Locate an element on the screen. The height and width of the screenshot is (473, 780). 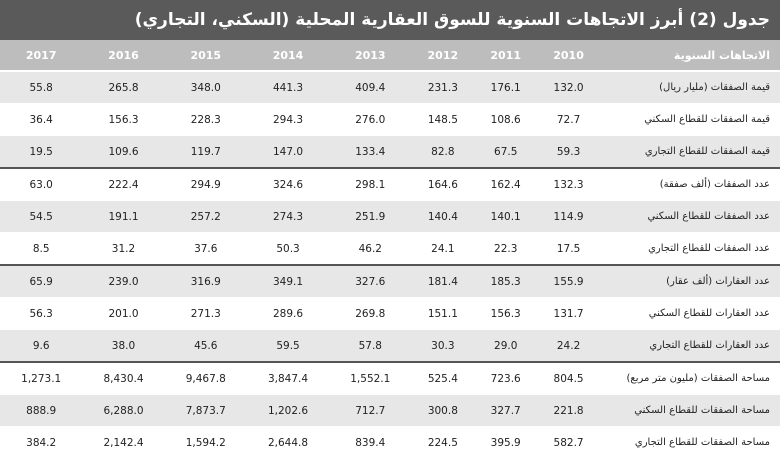
row-label: عدد الصفقات للقطاع السكني is located at coordinates (690, 216).